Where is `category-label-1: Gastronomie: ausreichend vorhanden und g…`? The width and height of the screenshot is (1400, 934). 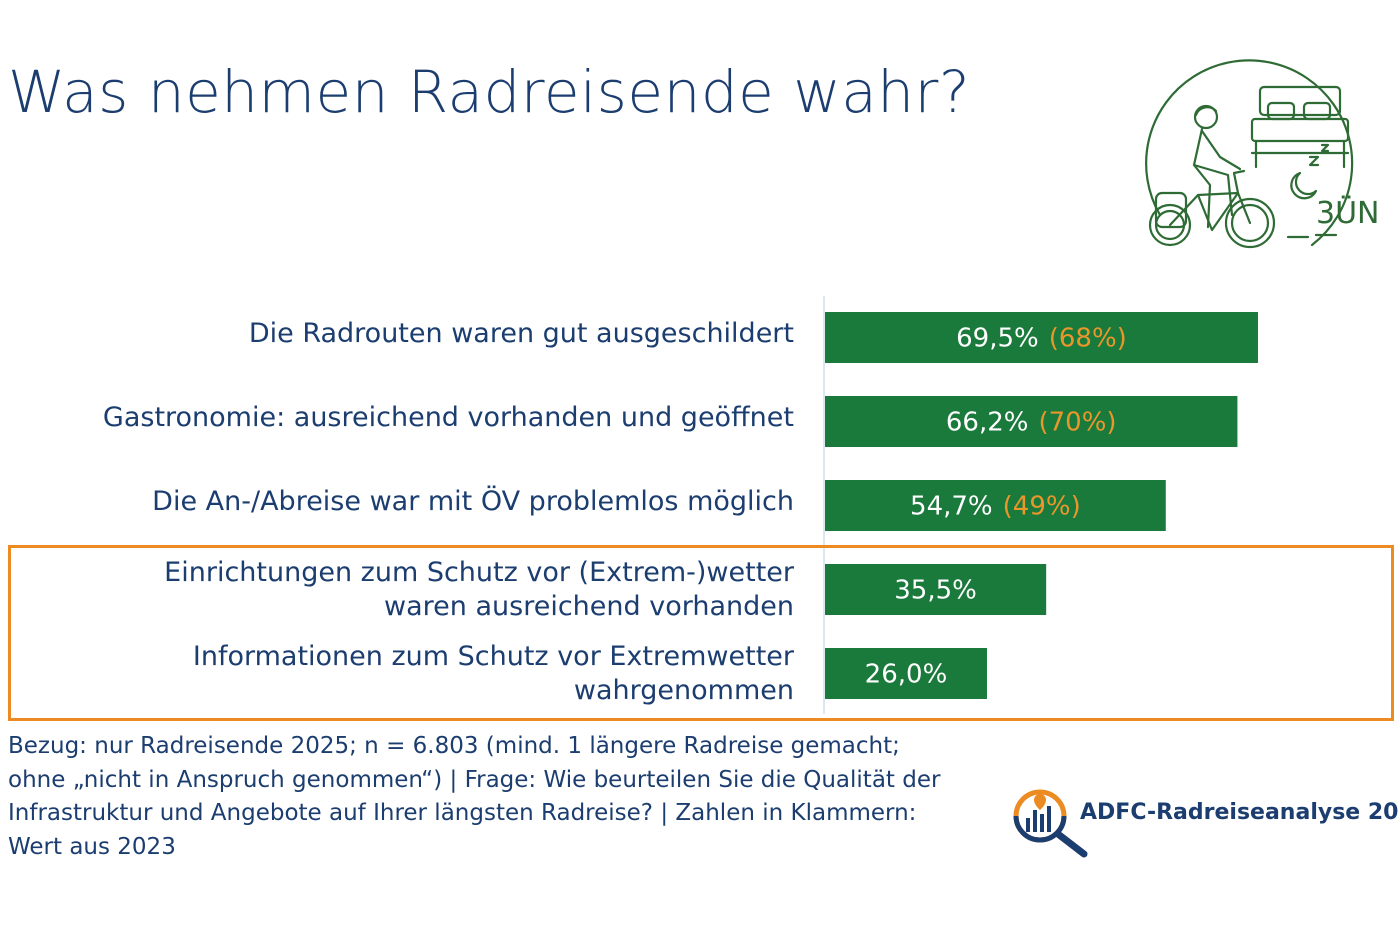
category-label-1: Gastronomie: ausreichend vorhanden und g… is located at coordinates (448, 418).